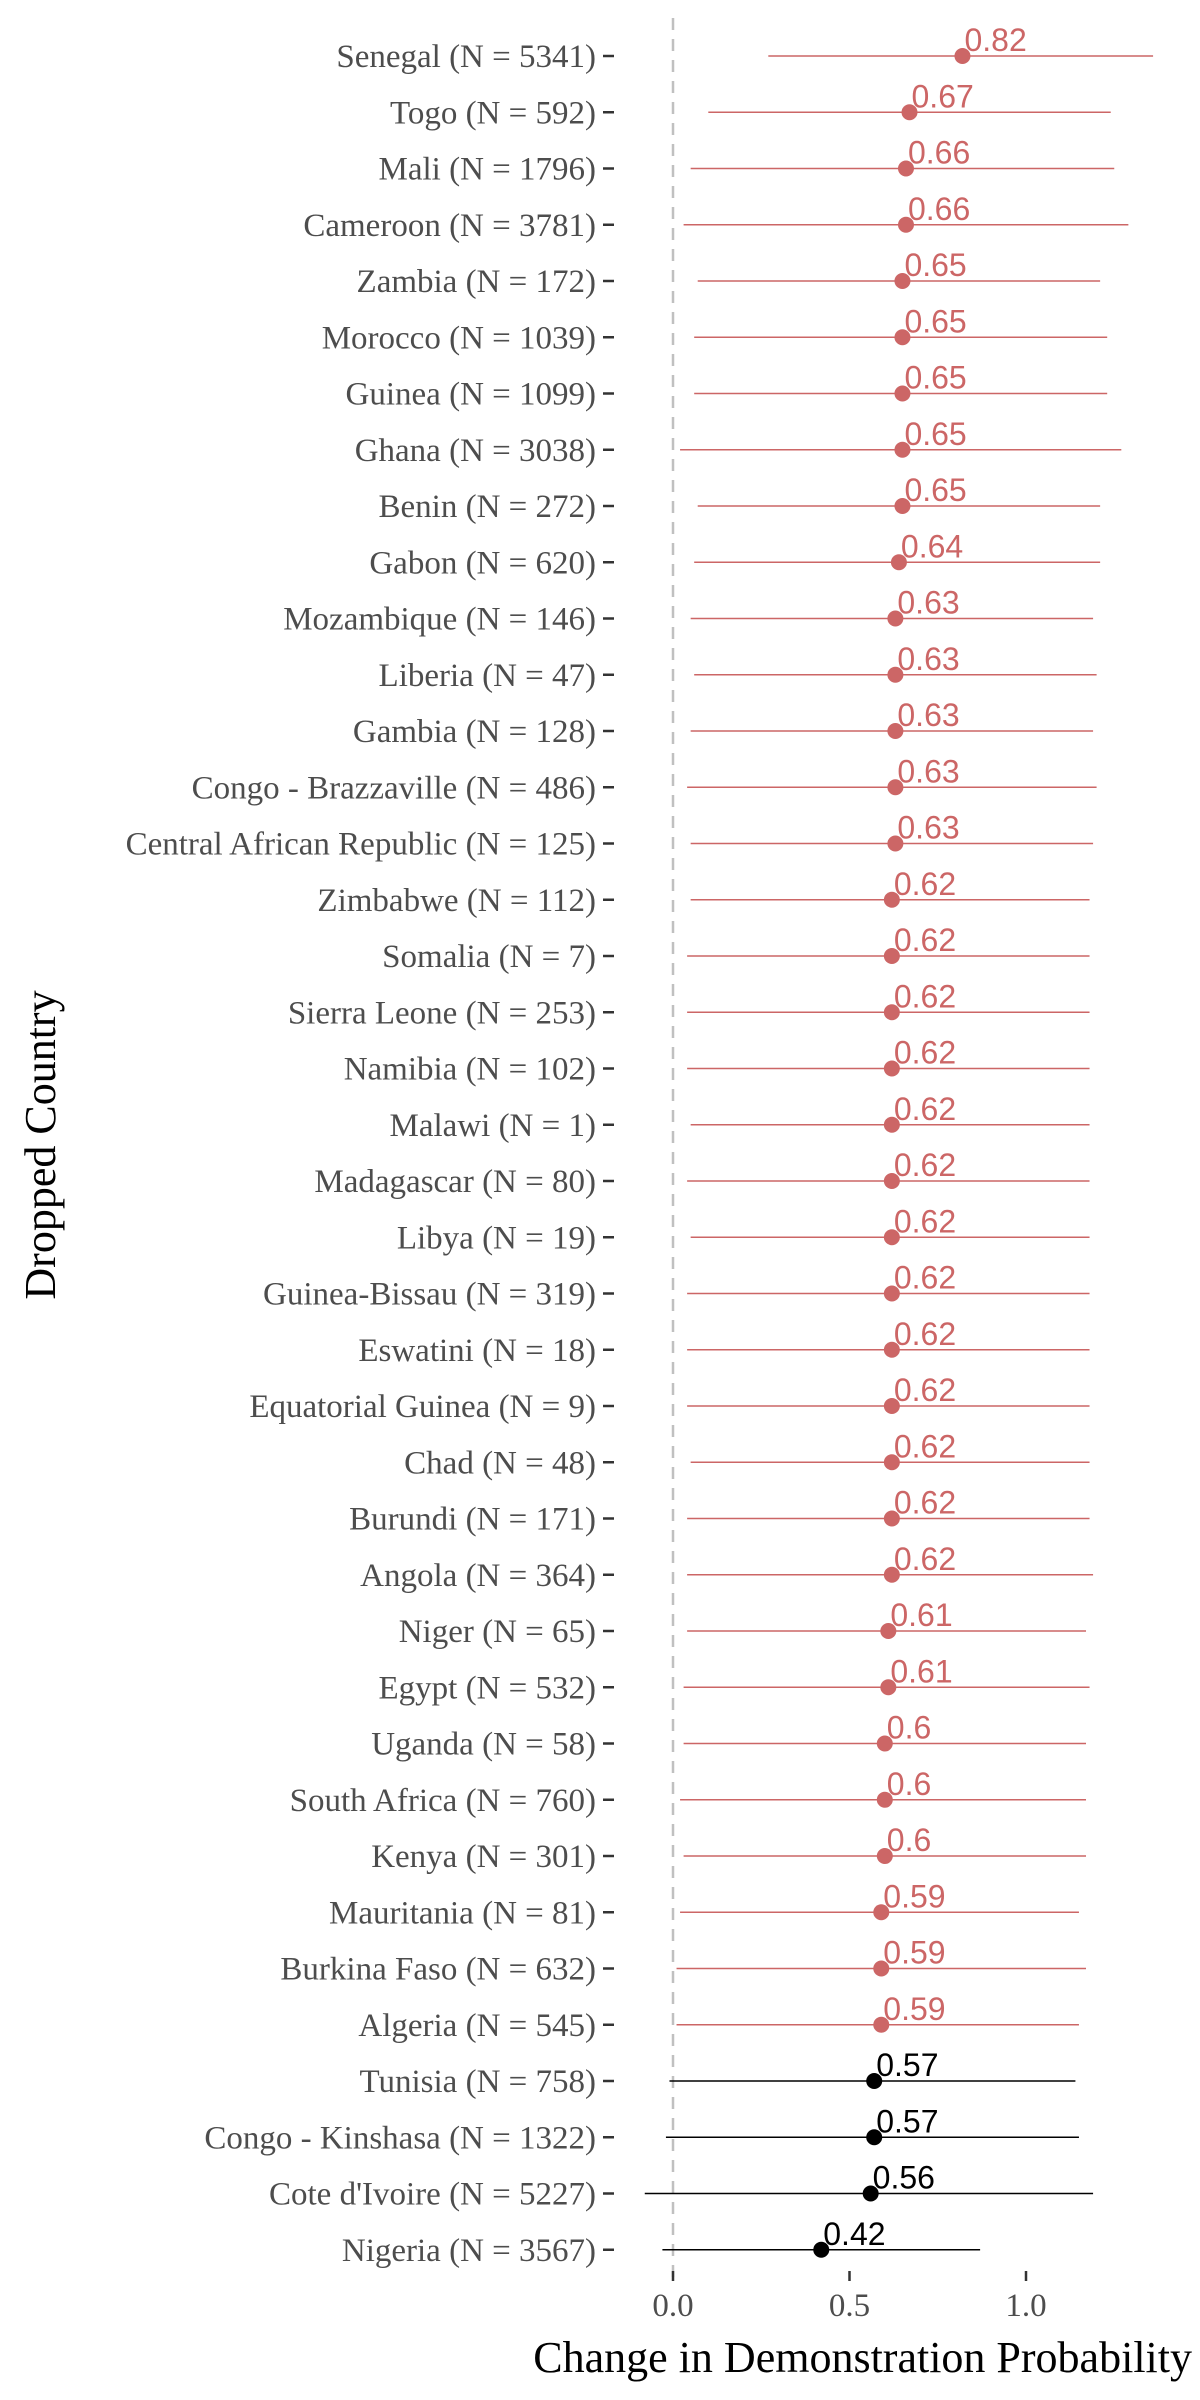  I want to click on country-label: Liberia (N = 47), so click(487, 676).